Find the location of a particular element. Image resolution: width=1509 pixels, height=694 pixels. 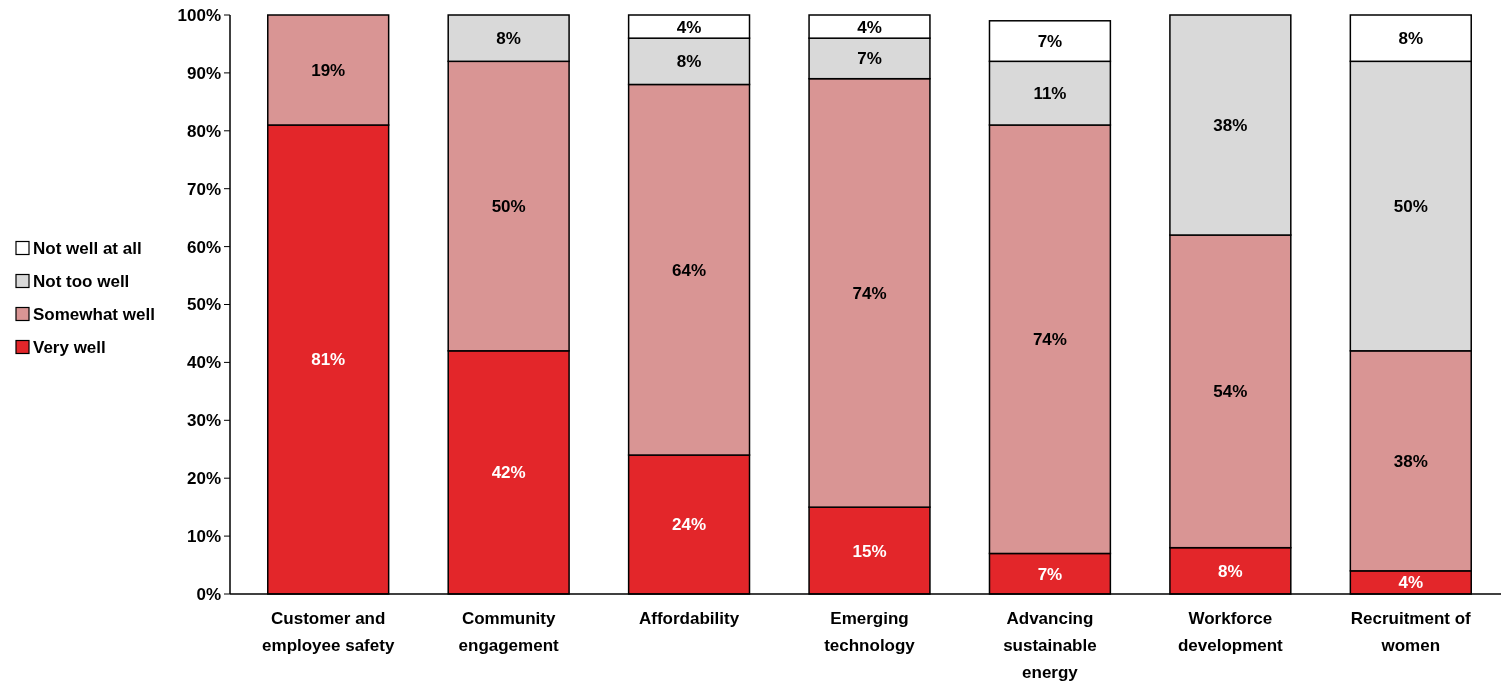

data-label: 64% is located at coordinates (689, 270).